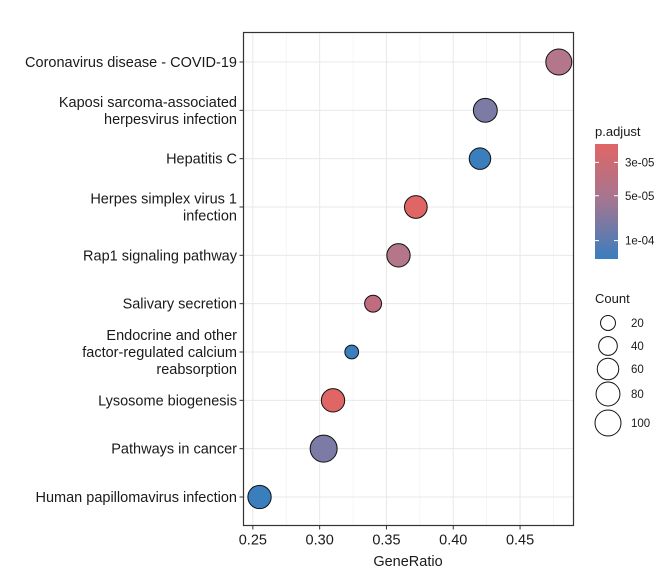 This screenshot has width=672, height=576. I want to click on y-tick-label-line: Coronavirus disease - COVID-19, so click(131, 63).